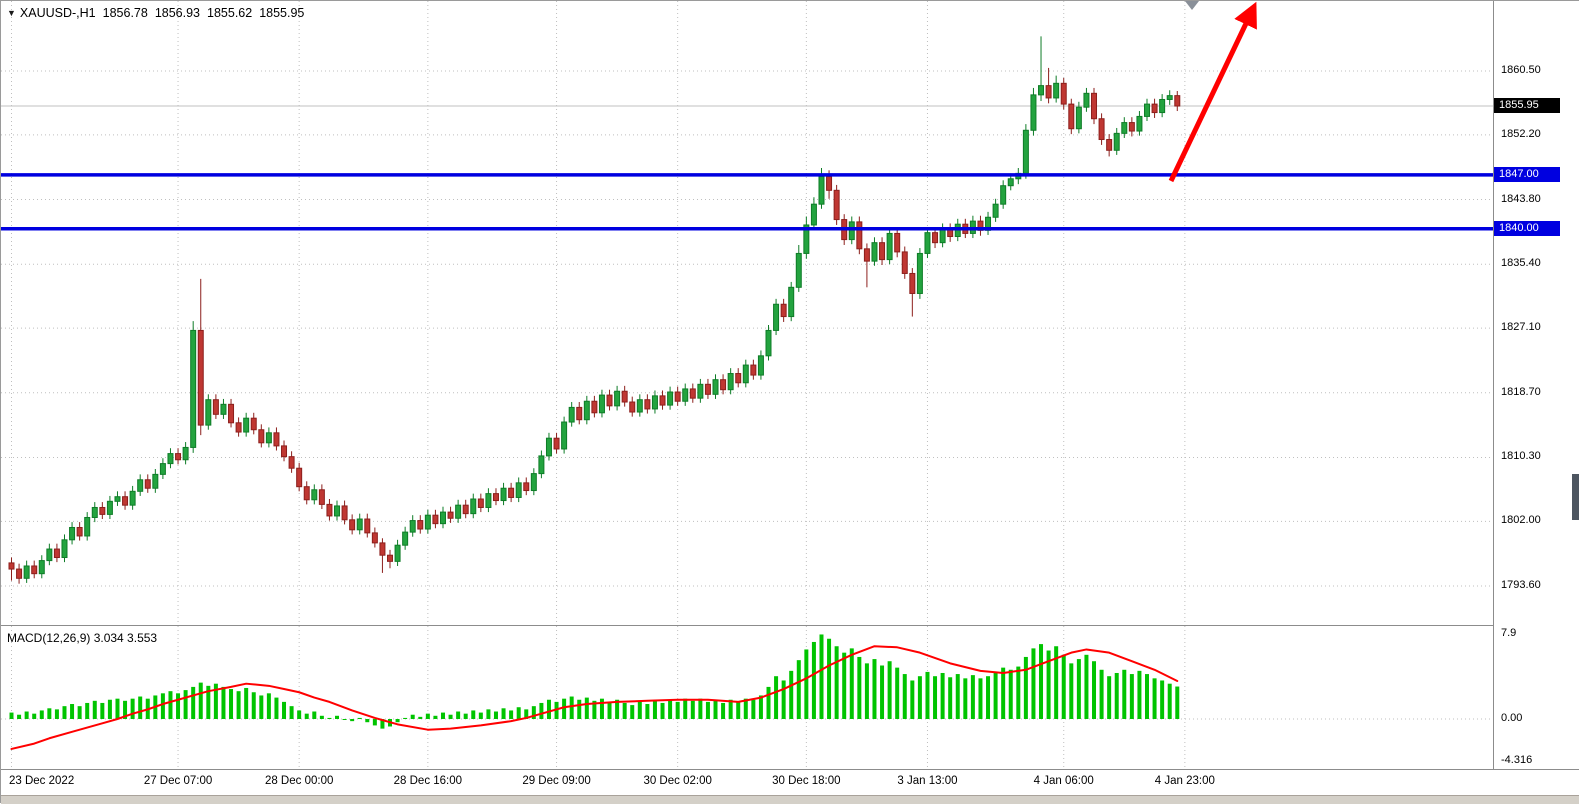 Image resolution: width=1579 pixels, height=804 pixels. What do you see at coordinates (1521, 263) in the screenshot?
I see `price-tick-label: 1835.40` at bounding box center [1521, 263].